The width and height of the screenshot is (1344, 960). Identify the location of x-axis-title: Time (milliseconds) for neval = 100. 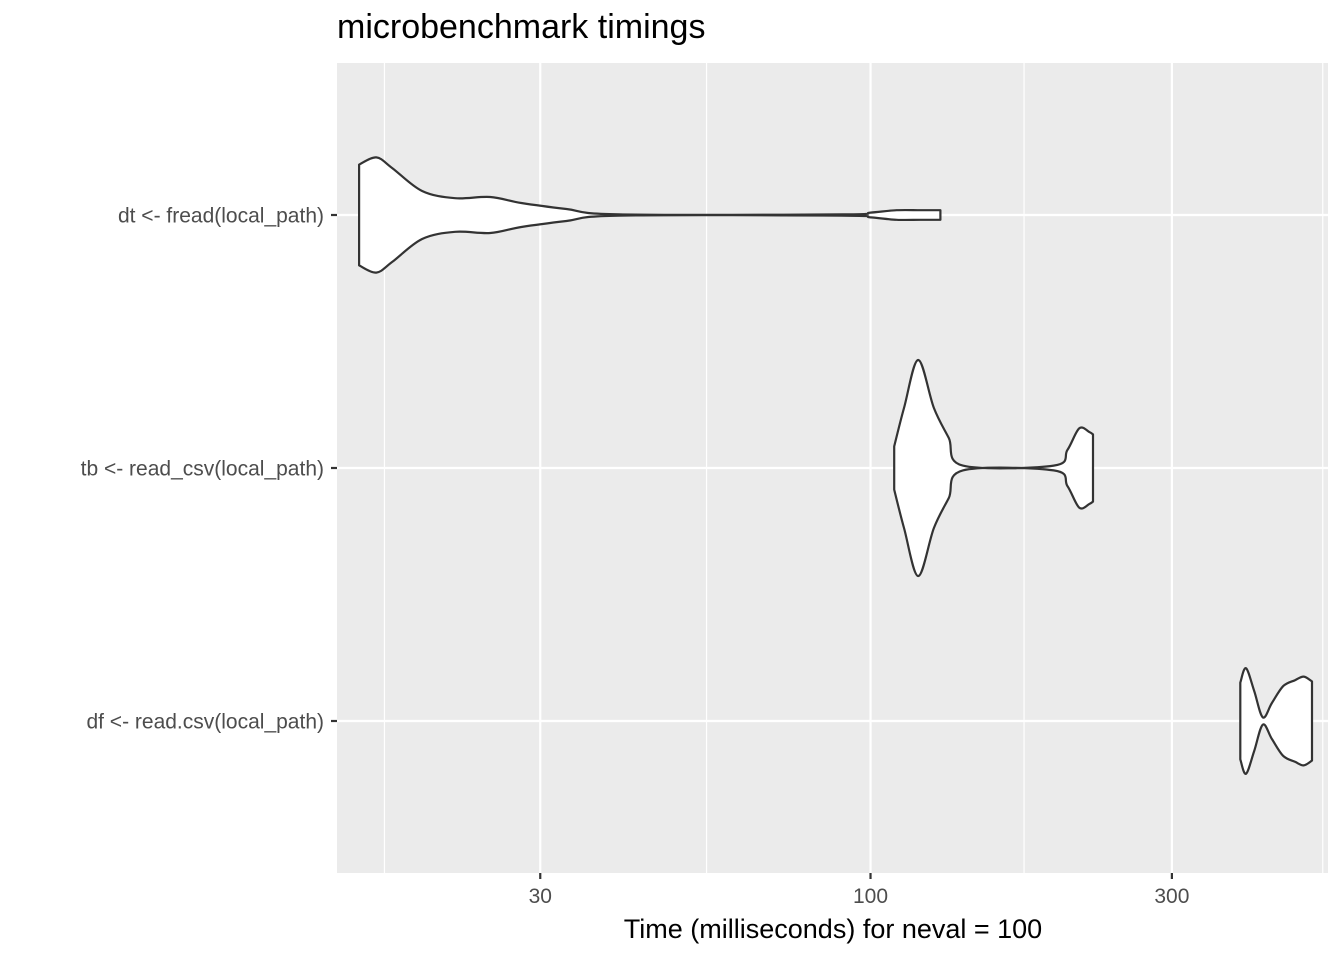
(833, 929).